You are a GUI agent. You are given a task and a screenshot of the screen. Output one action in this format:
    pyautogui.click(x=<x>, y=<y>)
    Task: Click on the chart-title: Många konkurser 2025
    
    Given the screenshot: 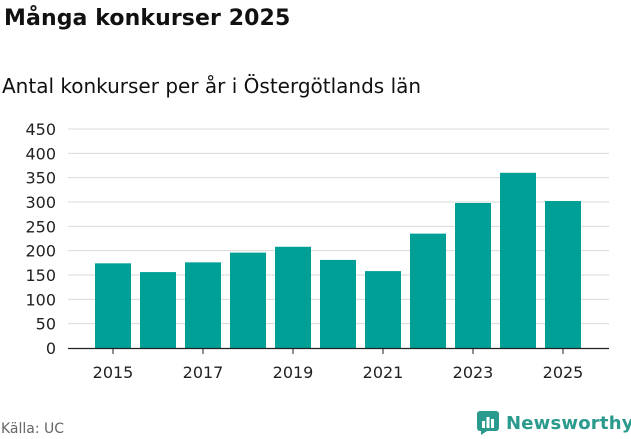 What is the action you would take?
    pyautogui.click(x=147, y=18)
    